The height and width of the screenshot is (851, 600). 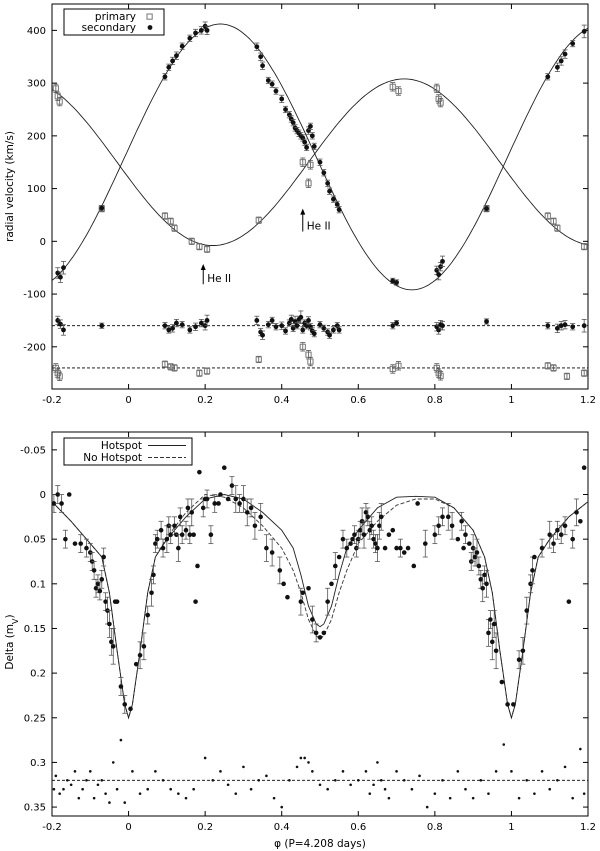 What do you see at coordinates (205, 400) in the screenshot?
I see `x-tick-label: 0.2` at bounding box center [205, 400].